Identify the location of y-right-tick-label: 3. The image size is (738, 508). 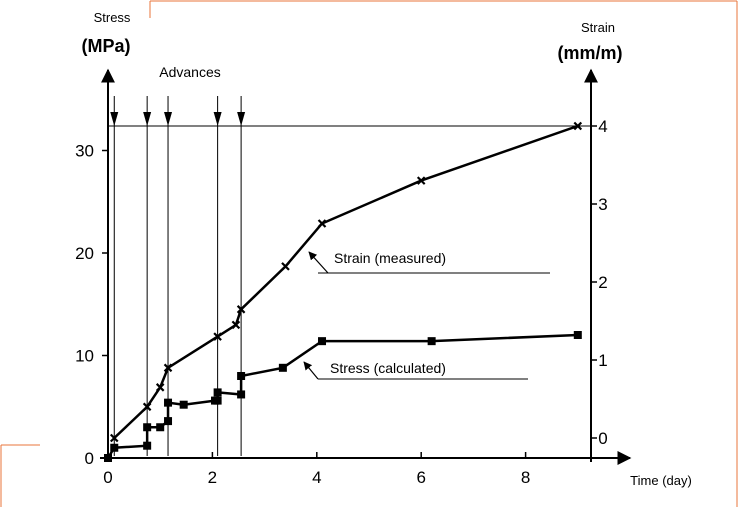
(602, 204).